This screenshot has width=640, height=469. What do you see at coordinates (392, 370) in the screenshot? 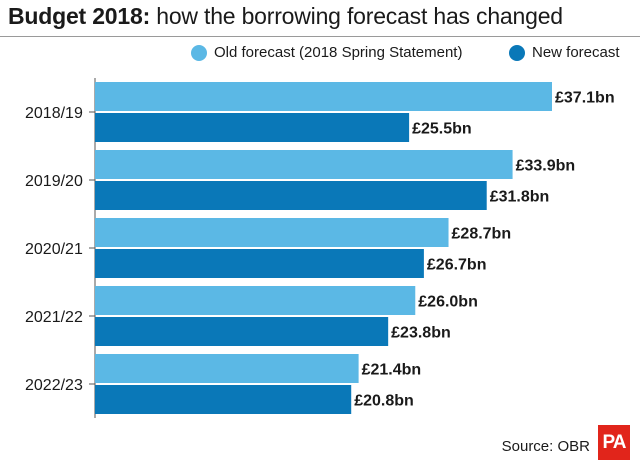
I see `data-label: £21.4bn` at bounding box center [392, 370].